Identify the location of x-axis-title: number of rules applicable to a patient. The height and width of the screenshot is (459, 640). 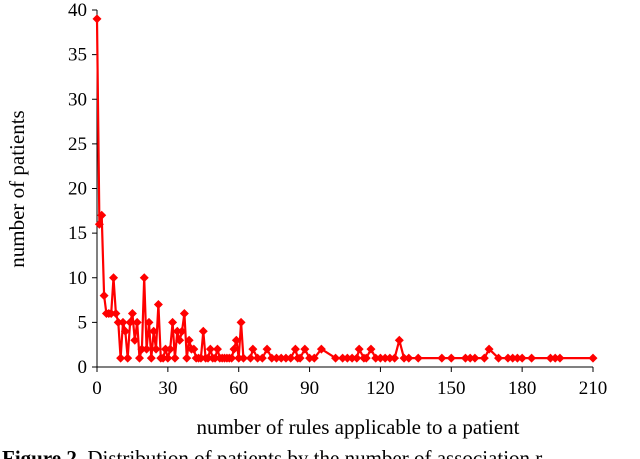
(357, 427).